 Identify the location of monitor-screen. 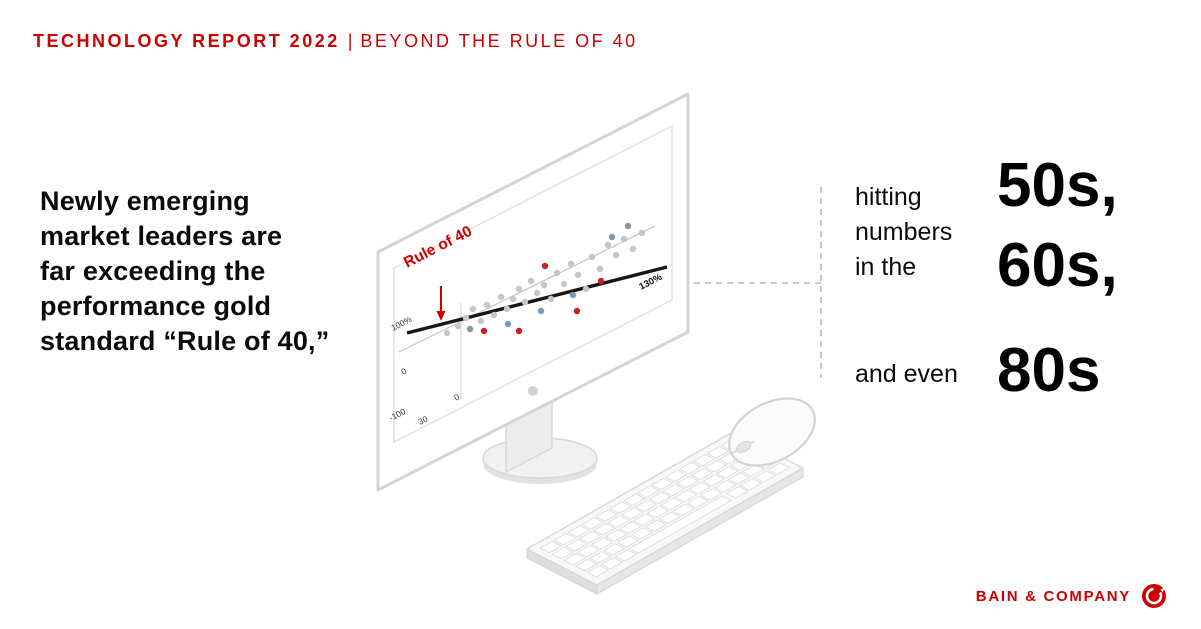
(533, 284).